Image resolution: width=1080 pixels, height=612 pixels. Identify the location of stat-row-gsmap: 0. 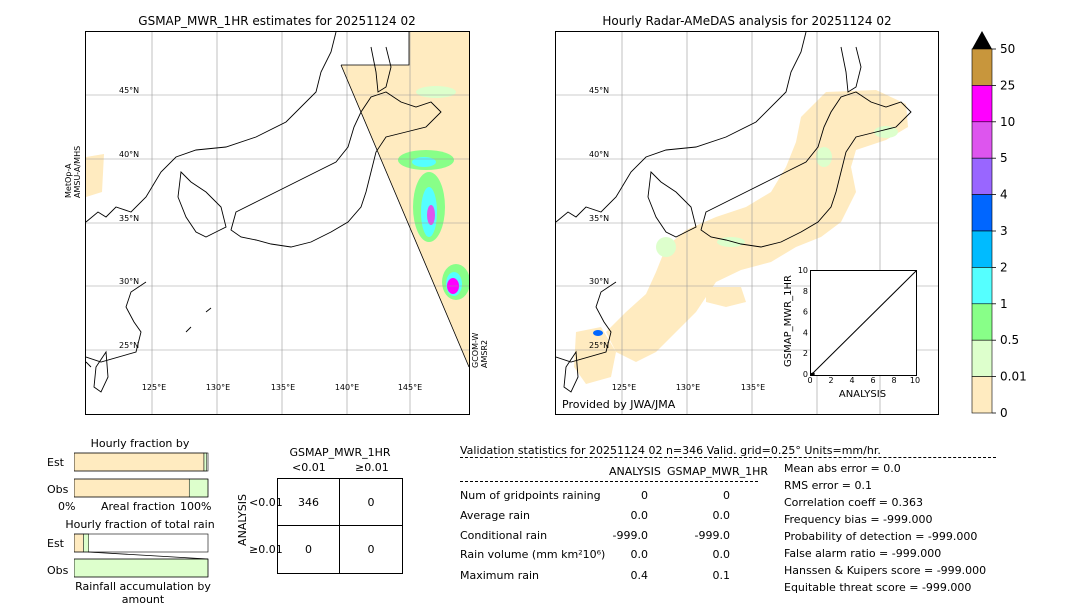
(726, 495).